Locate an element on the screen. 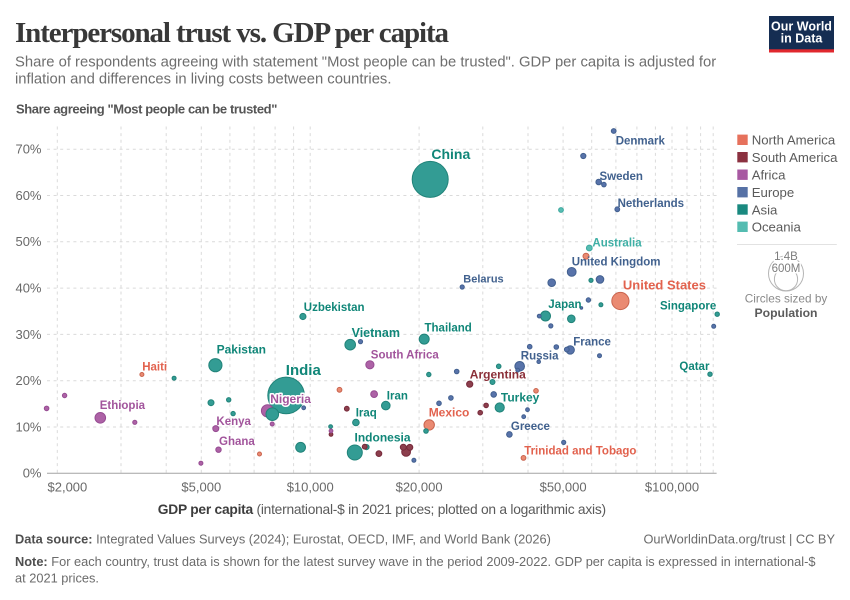 This screenshot has width=850, height=600. svg-text: $10,000 is located at coordinates (310, 486).